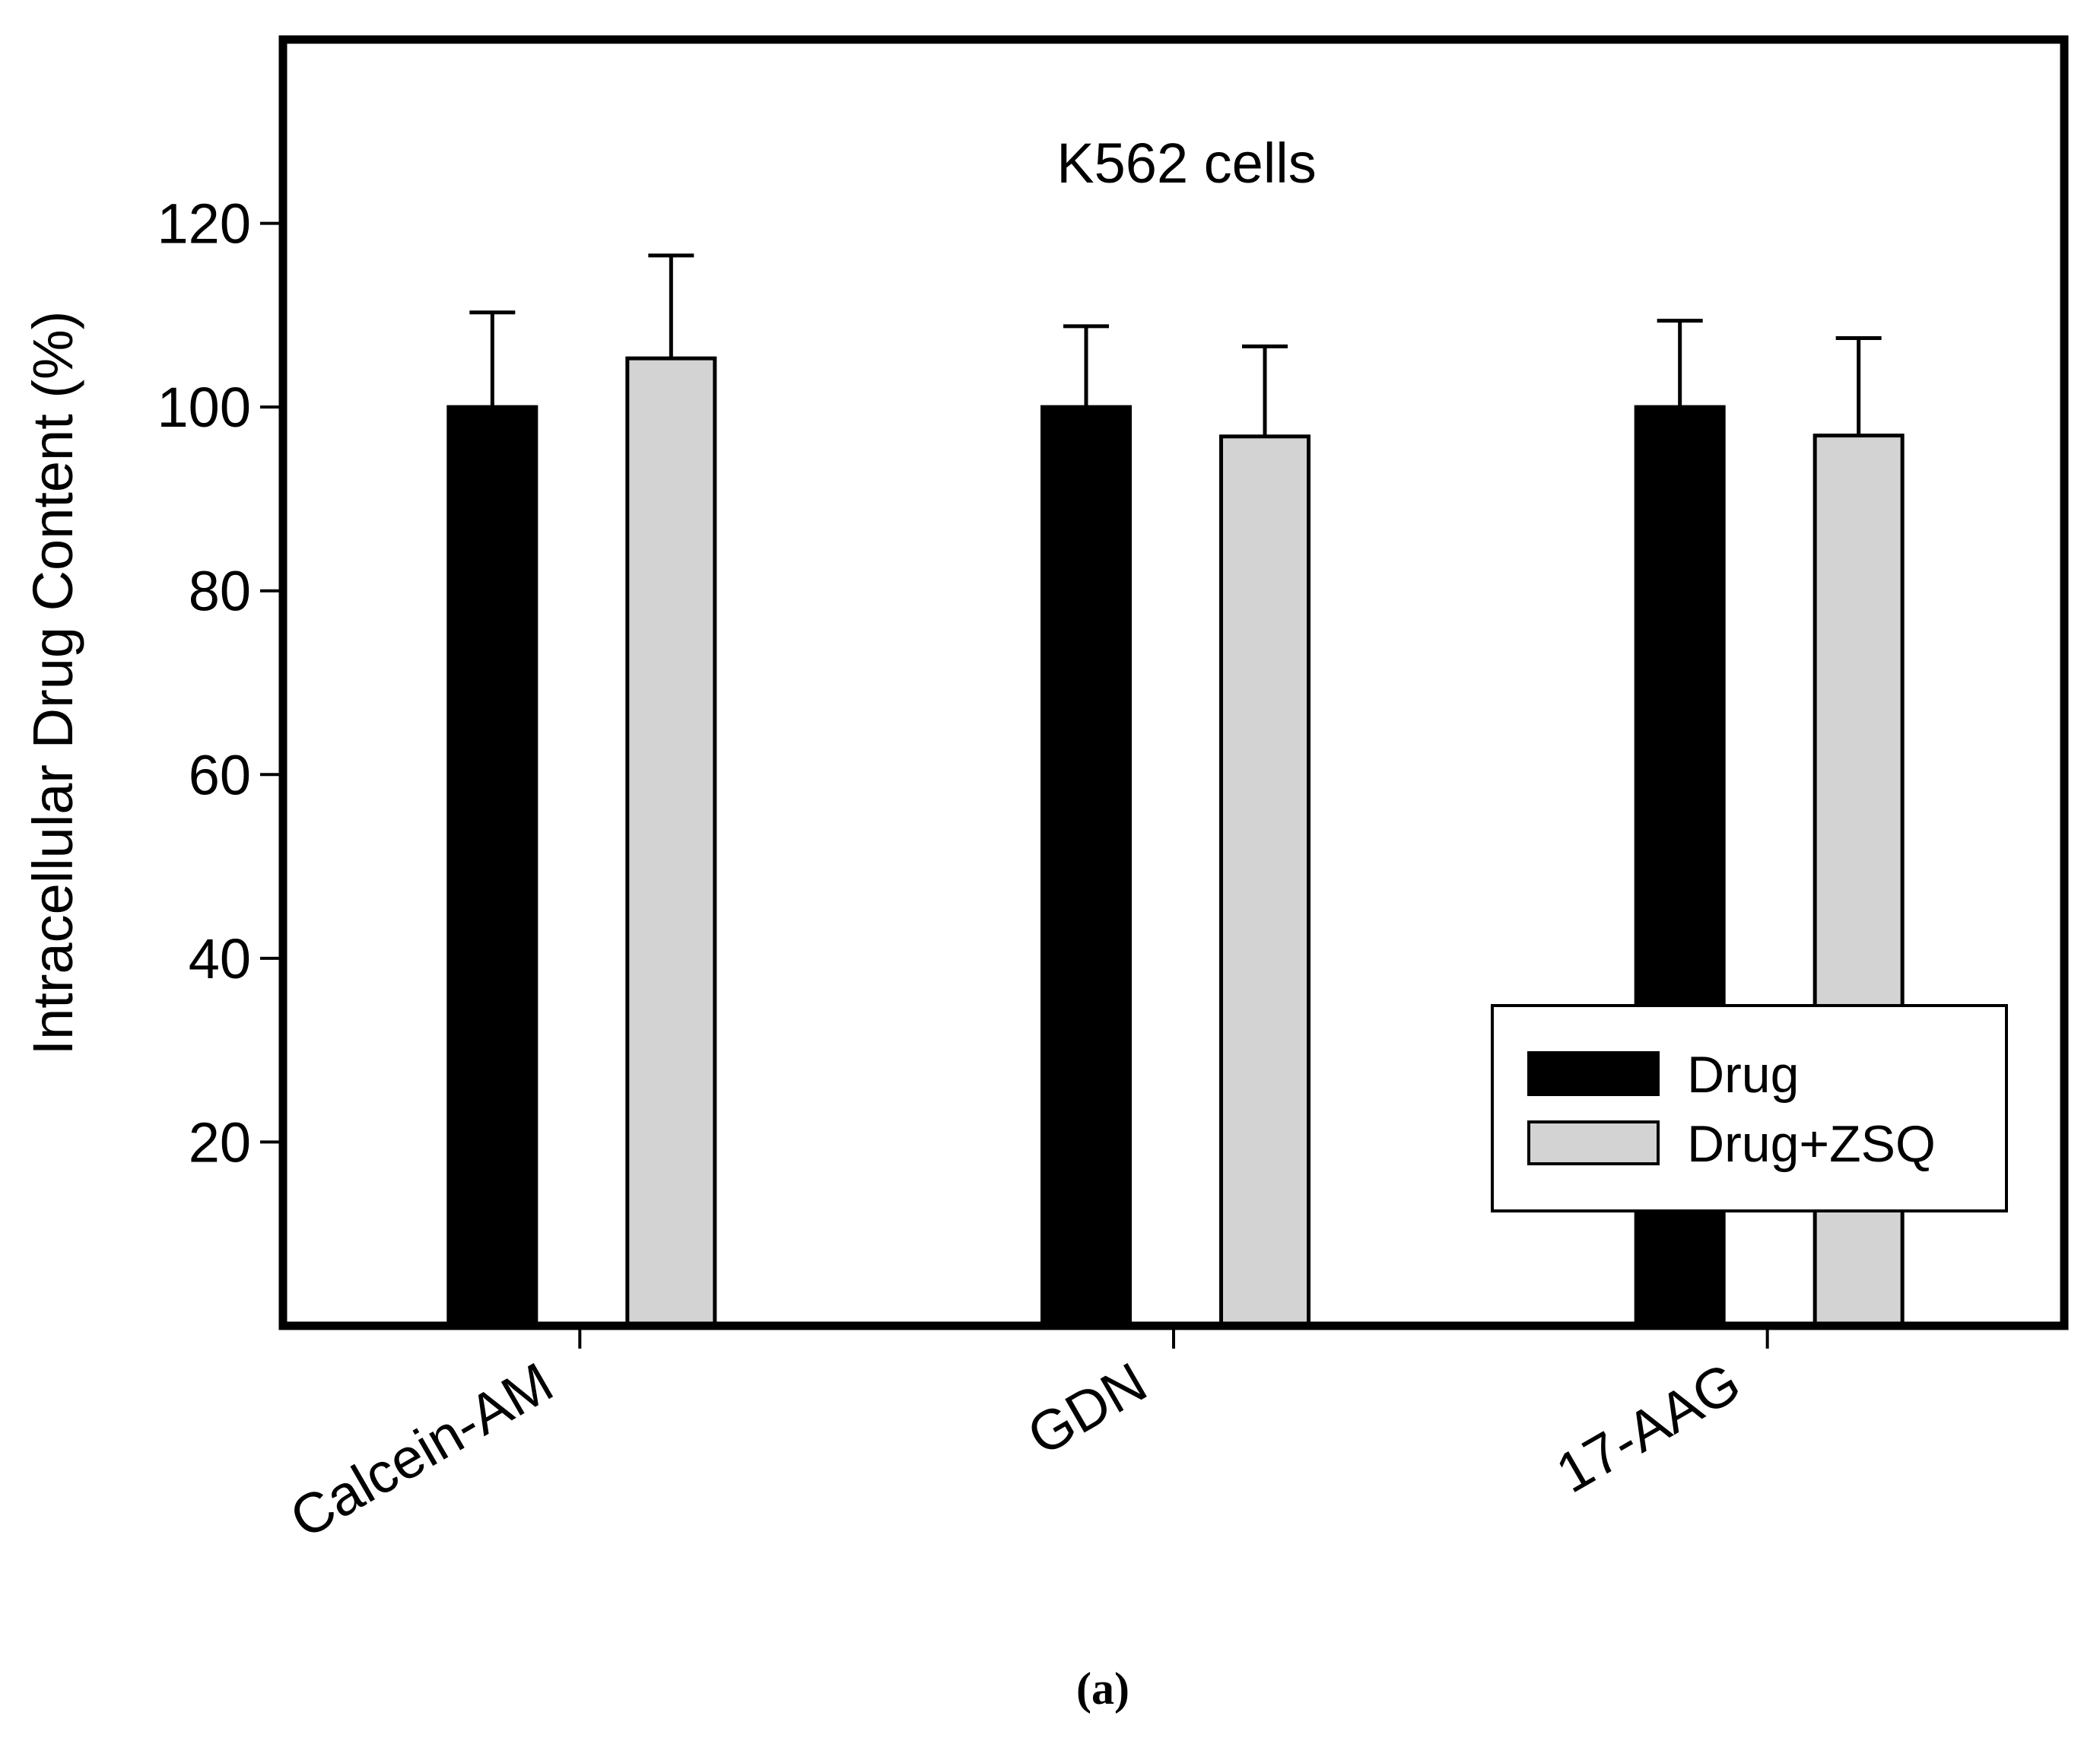  I want to click on legend: Drug Drug+ZSQ, so click(1749, 1108).